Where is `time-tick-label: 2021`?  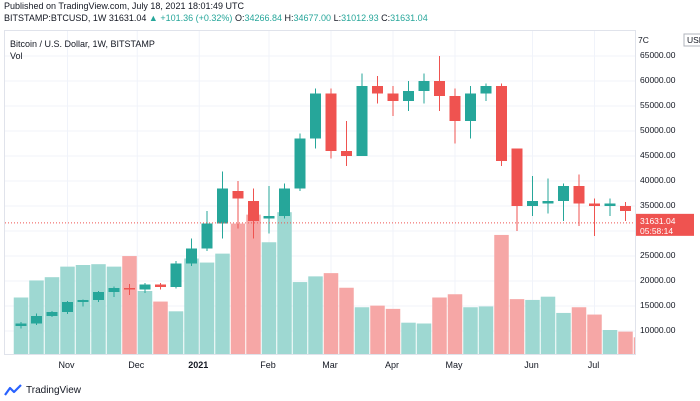
time-tick-label: 2021 is located at coordinates (198, 365).